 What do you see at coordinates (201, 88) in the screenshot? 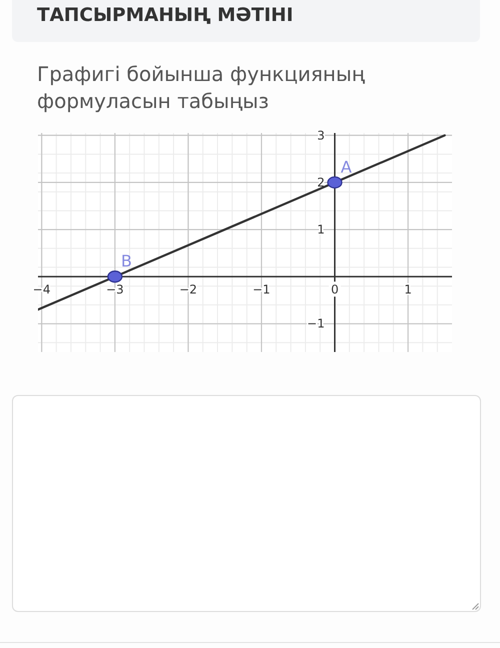
I see `chart-subtitle: Графигі бойынша функцияның формуласын табыңыз` at bounding box center [201, 88].